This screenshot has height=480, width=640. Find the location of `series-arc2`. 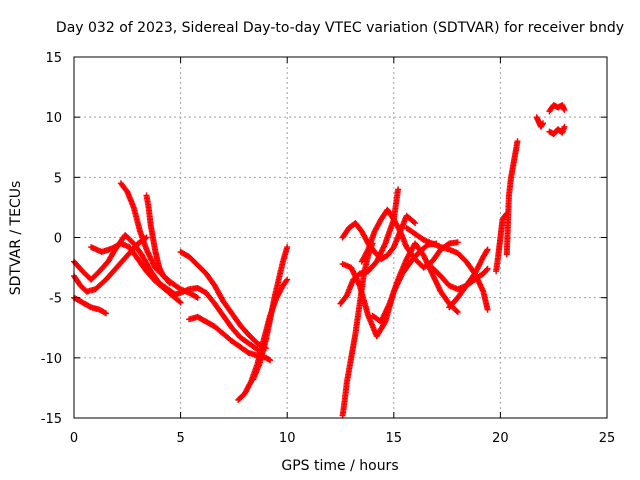

series-arc2 is located at coordinates (110, 264).